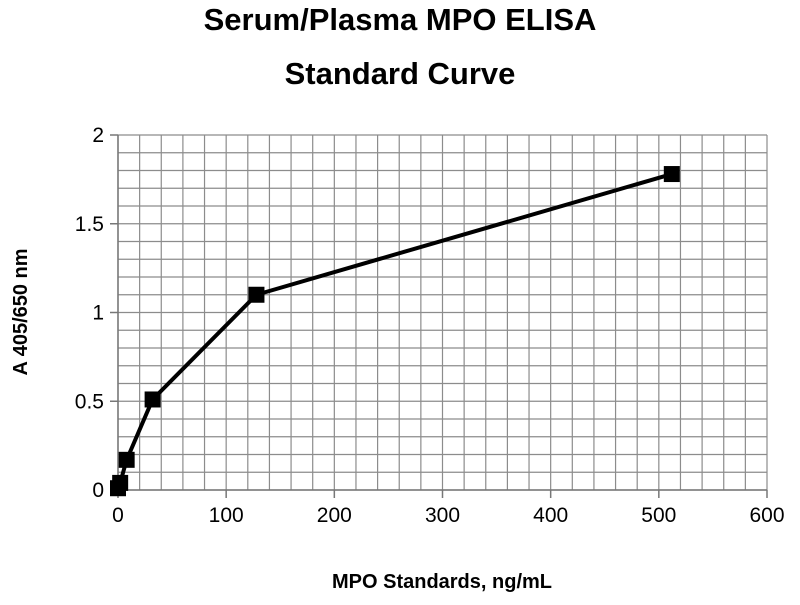 This screenshot has height=605, width=800. I want to click on x-axis-label: MPO Standards, ng/mL, so click(442, 582).